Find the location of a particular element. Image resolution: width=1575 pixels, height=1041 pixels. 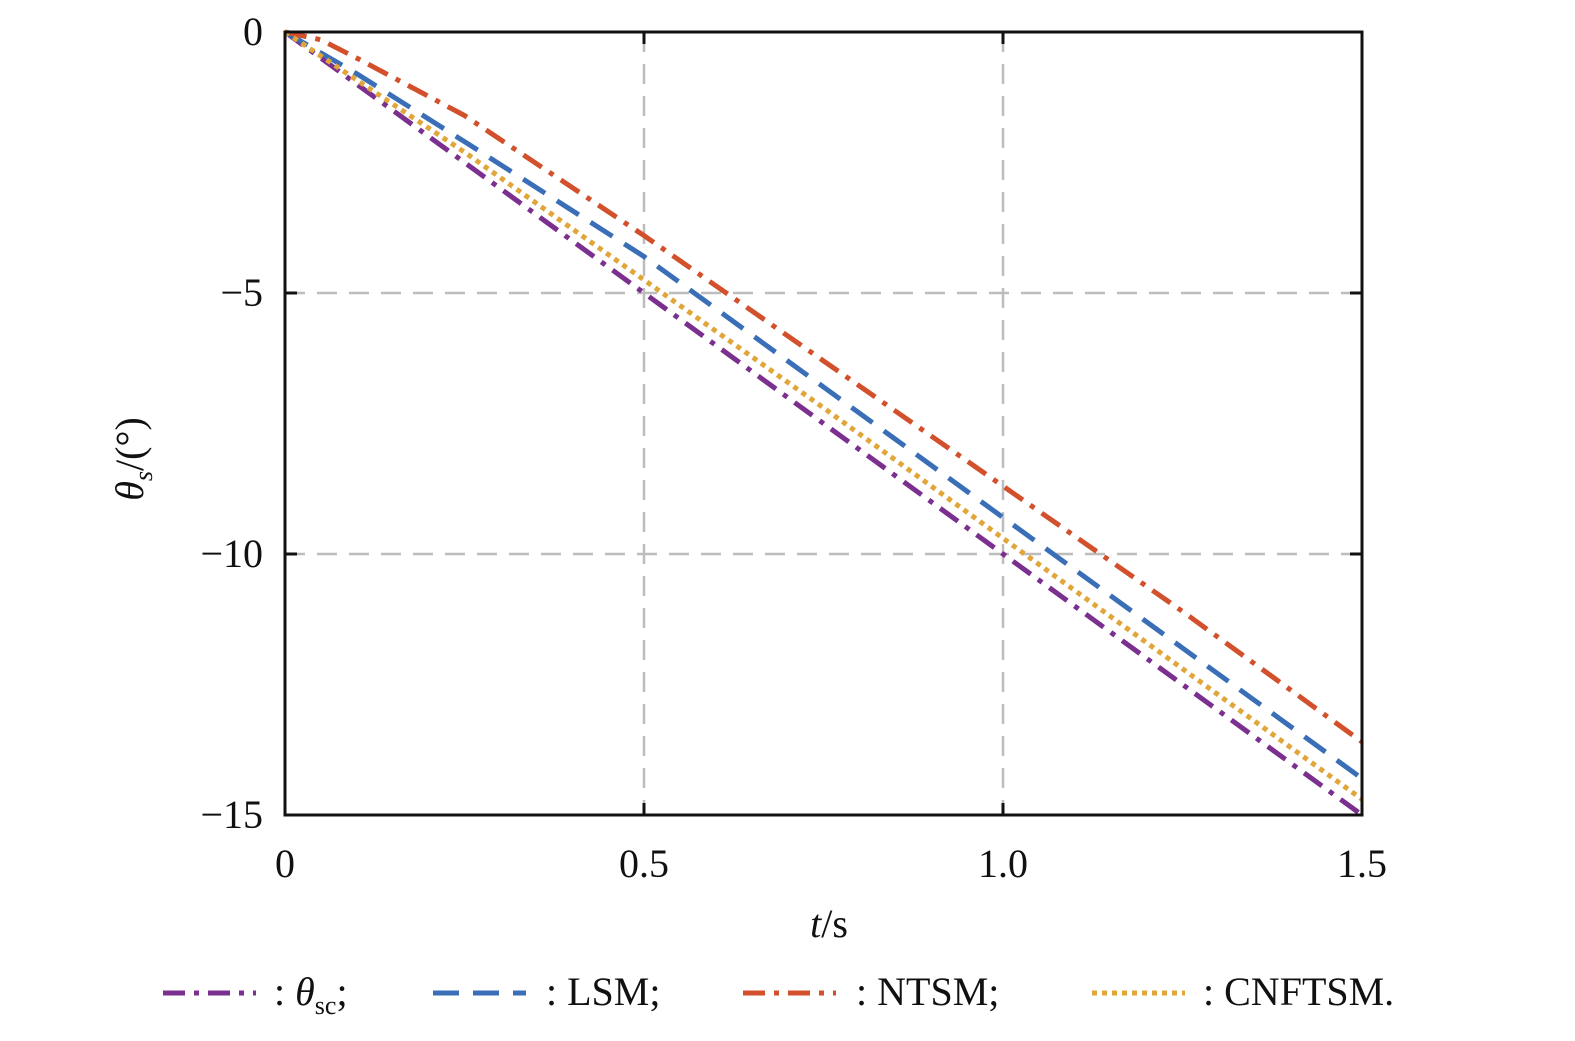

legend: : θsc; : LSM; : NTSM; : CNFTSM. is located at coordinates (778, 994).